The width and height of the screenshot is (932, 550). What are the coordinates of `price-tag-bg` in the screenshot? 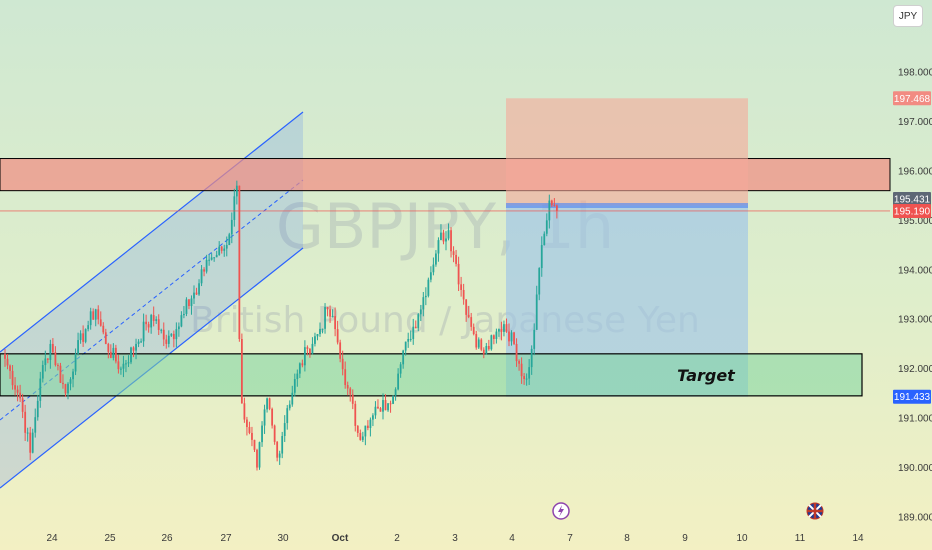 It's located at (912, 199).